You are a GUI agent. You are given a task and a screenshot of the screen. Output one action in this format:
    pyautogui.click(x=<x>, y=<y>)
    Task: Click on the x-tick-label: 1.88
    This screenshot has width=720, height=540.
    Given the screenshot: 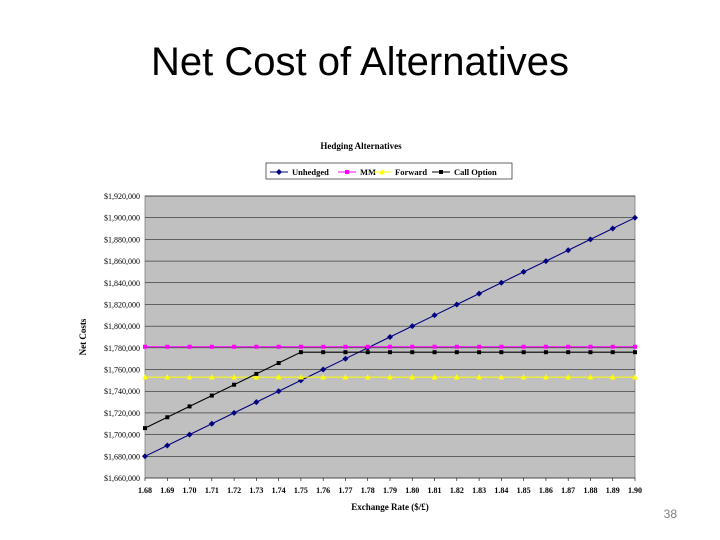 What is the action you would take?
    pyautogui.click(x=590, y=490)
    